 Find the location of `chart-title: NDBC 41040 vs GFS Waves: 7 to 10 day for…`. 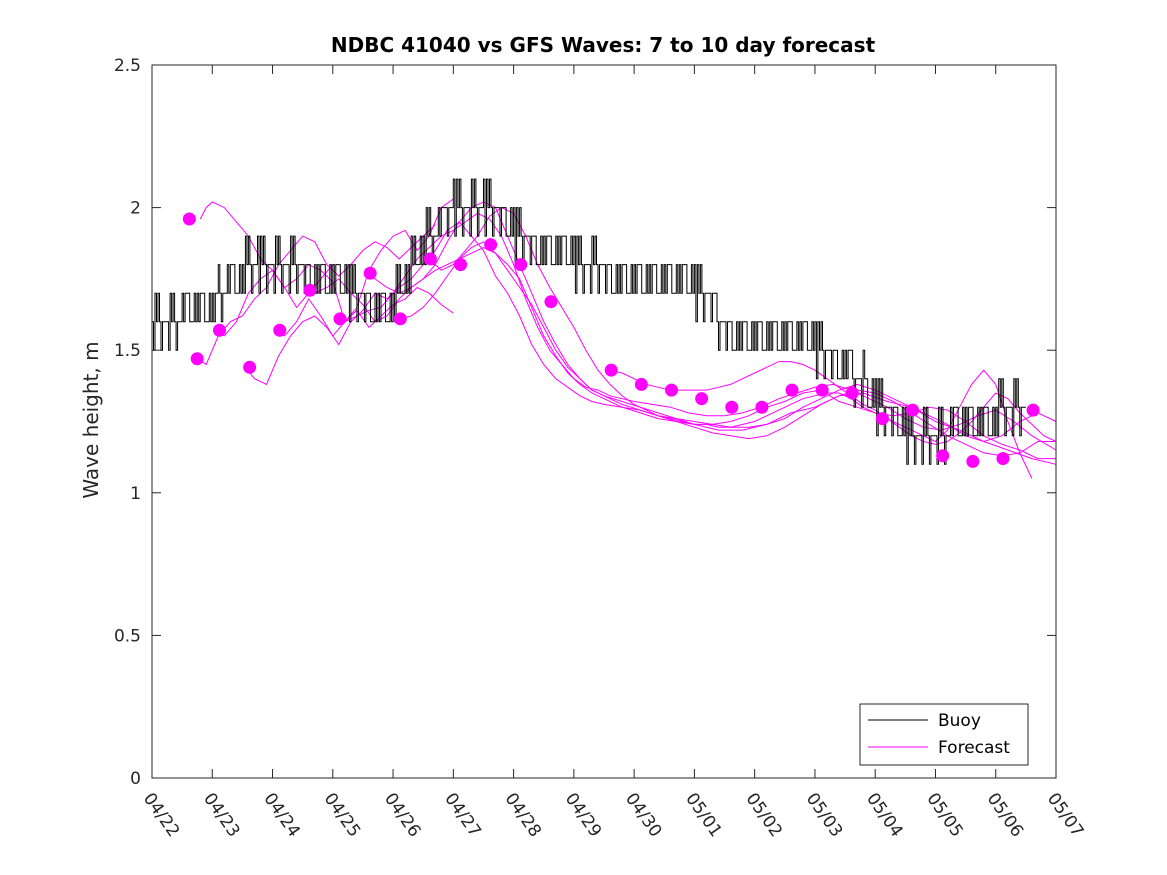

chart-title: NDBC 41040 vs GFS Waves: 7 to 10 day for… is located at coordinates (603, 45).